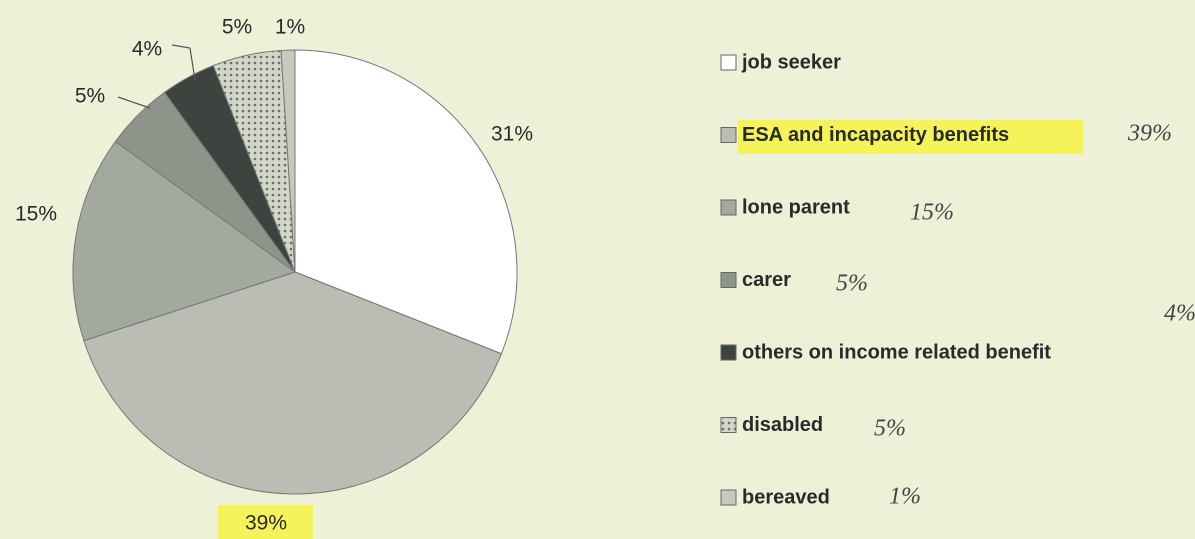  I want to click on legend-label: others on income related benefit, so click(896, 352).